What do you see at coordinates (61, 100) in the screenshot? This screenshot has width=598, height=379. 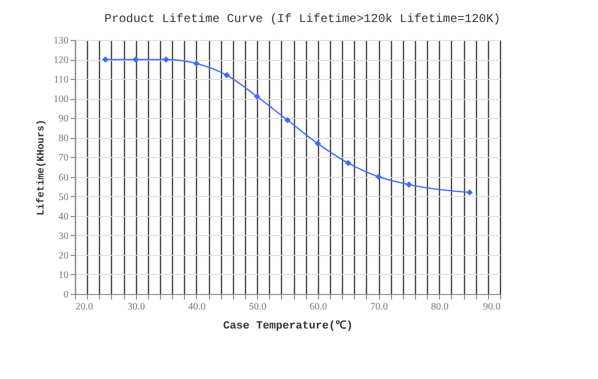 I see `y-tick-label: 100` at bounding box center [61, 100].